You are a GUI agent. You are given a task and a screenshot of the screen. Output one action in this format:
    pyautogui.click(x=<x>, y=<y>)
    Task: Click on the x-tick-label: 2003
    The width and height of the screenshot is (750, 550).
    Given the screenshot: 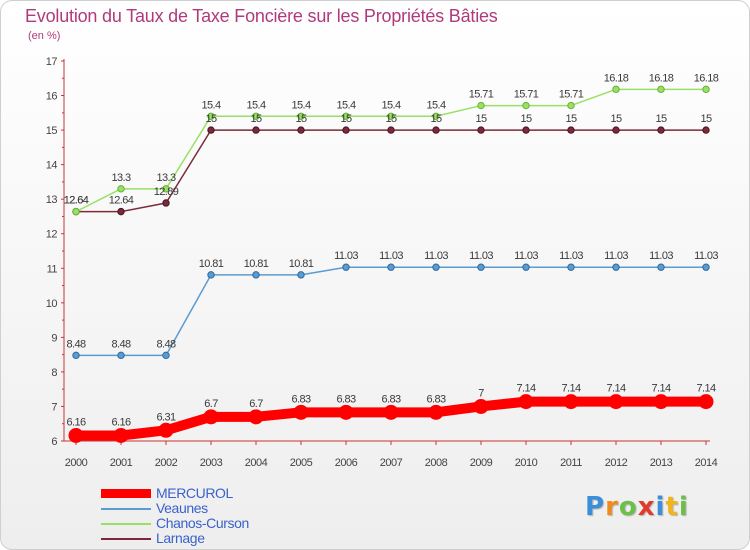 What is the action you would take?
    pyautogui.click(x=211, y=463)
    